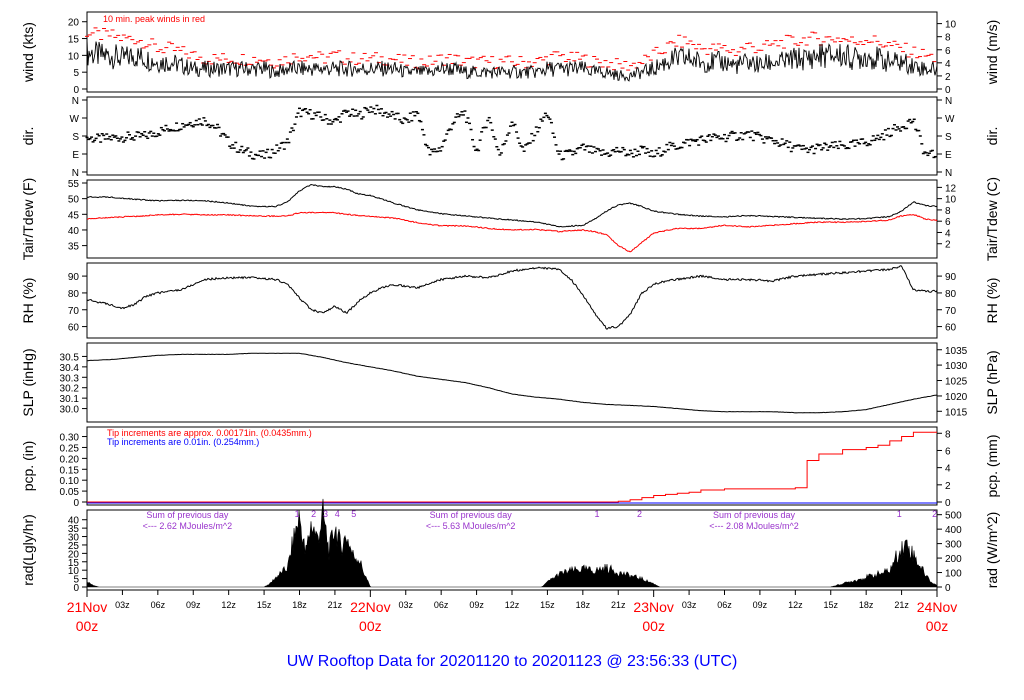 This screenshot has height=700, width=1024. What do you see at coordinates (951, 188) in the screenshot?
I see `tick-label-right: 12` at bounding box center [951, 188].